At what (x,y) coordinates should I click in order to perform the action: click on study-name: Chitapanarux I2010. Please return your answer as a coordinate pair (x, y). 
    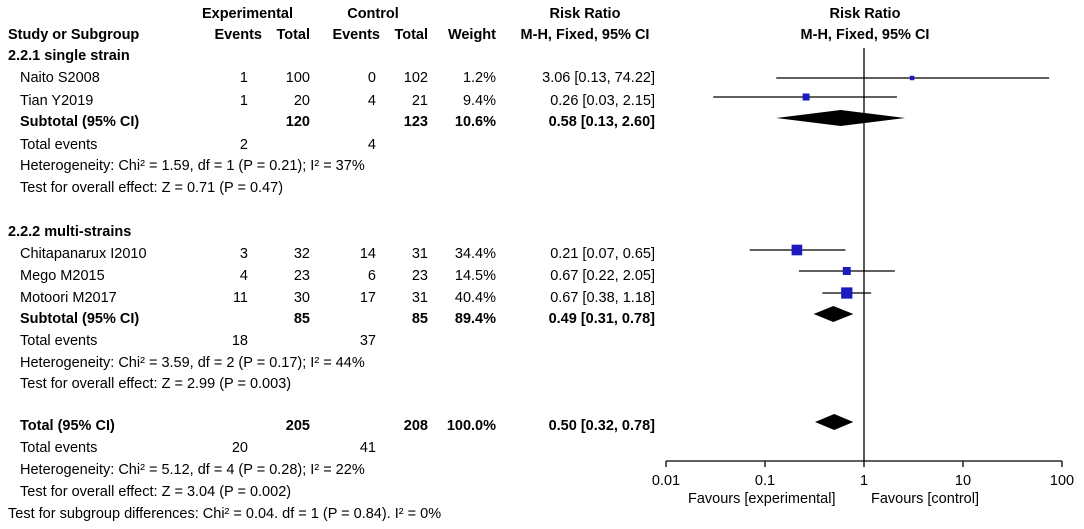
    Looking at the image, I should click on (83, 254).